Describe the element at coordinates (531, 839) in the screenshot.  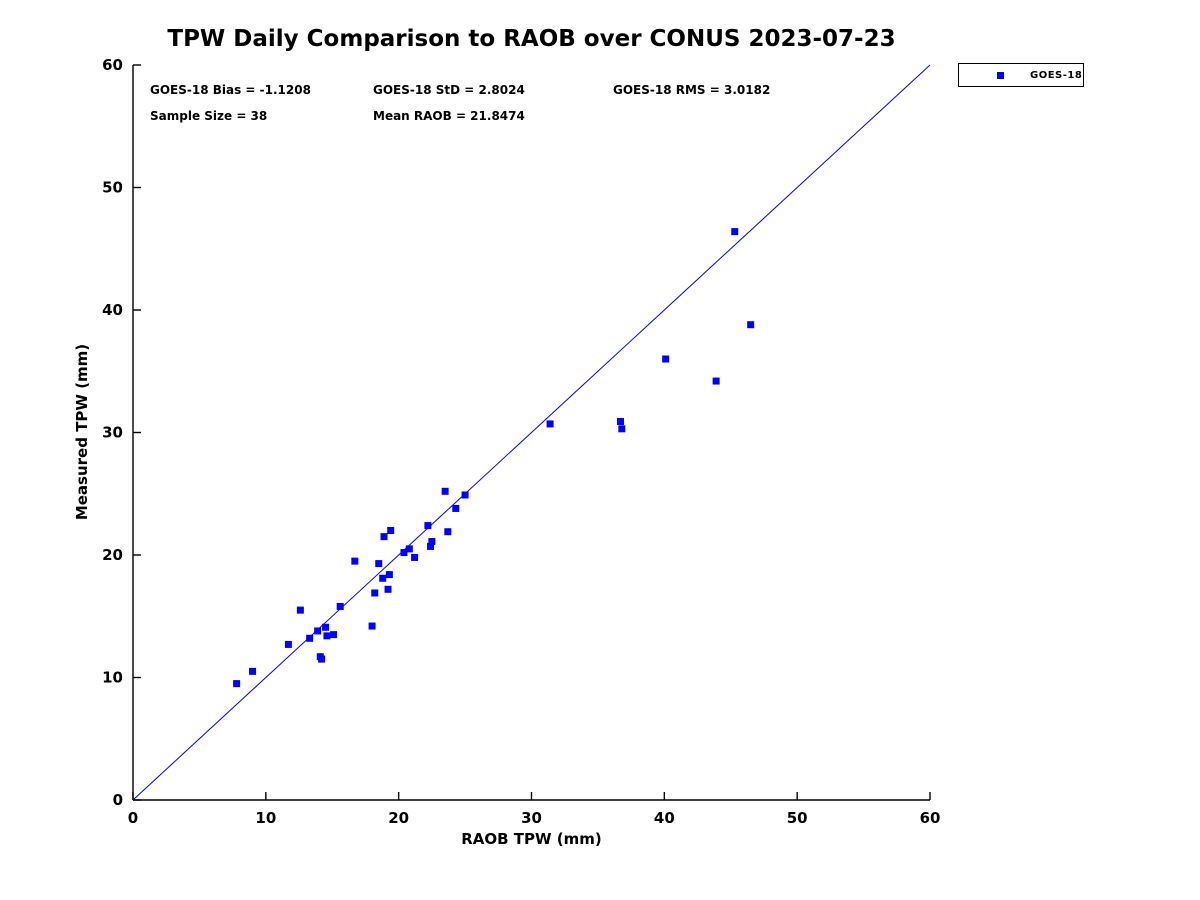
I see `x-axis-label: RAOB TPW (mm)` at that location.